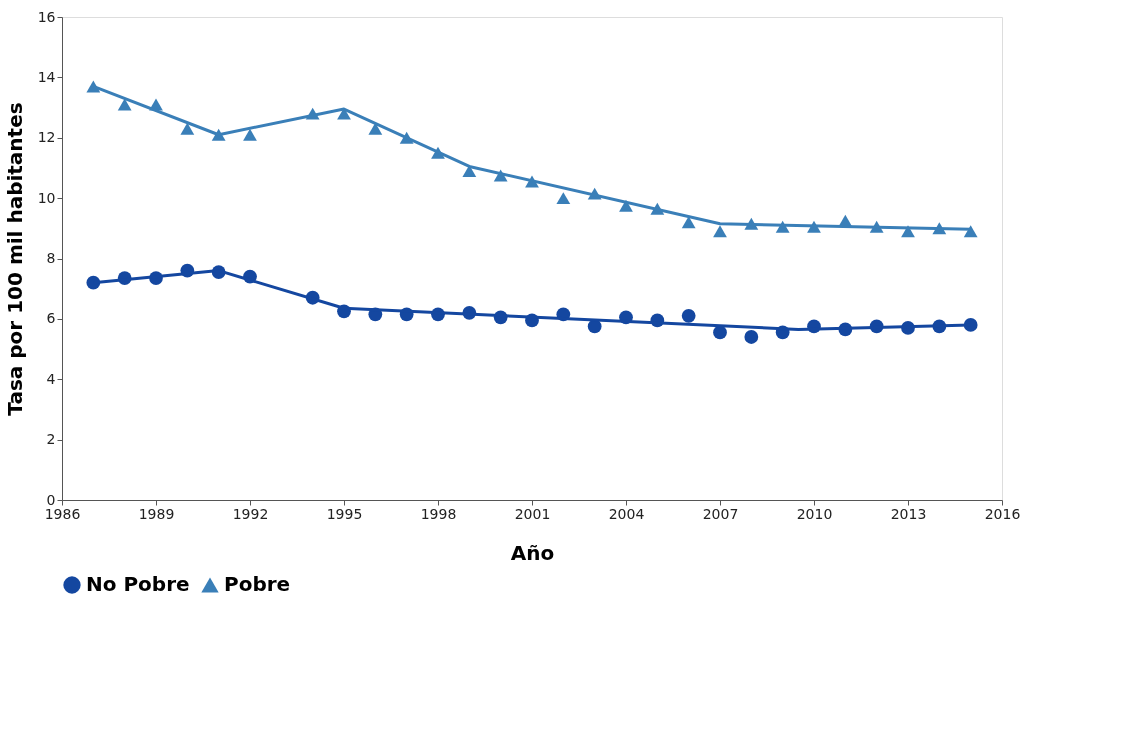 Image resolution: width=1138 pixels, height=733 pixels. What do you see at coordinates (62, 513) in the screenshot?
I see `x-tick-label: 1986` at bounding box center [62, 513].